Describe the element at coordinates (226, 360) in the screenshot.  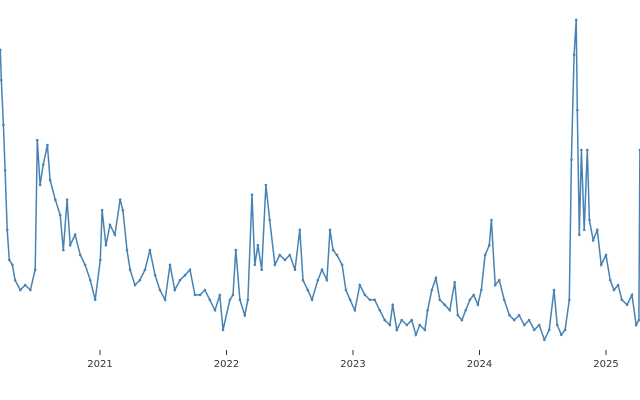
I see `x-tick-2022: 2022` at that location.